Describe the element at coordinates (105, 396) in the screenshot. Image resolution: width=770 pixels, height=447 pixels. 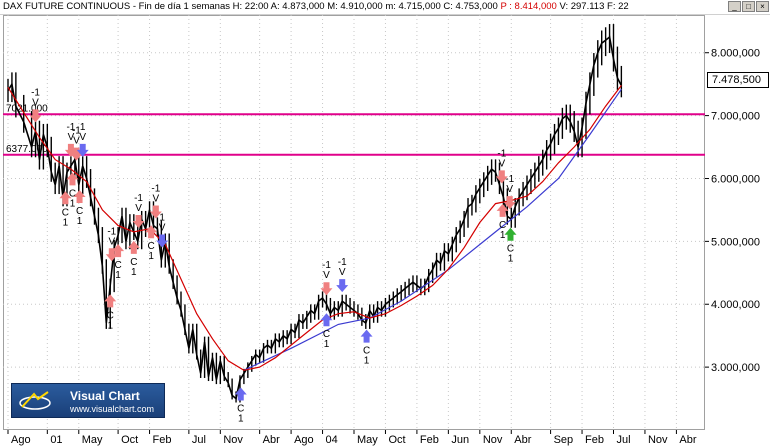
I see `logo-name: Visual Chart` at that location.